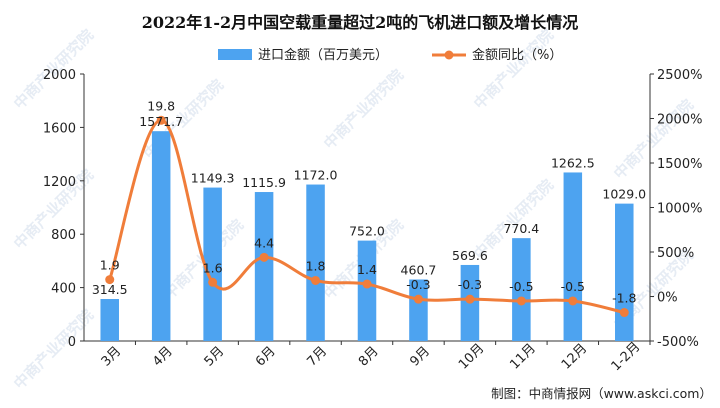  Describe the element at coordinates (367, 269) in the screenshot. I see `line-value-label: 1.4` at that location.